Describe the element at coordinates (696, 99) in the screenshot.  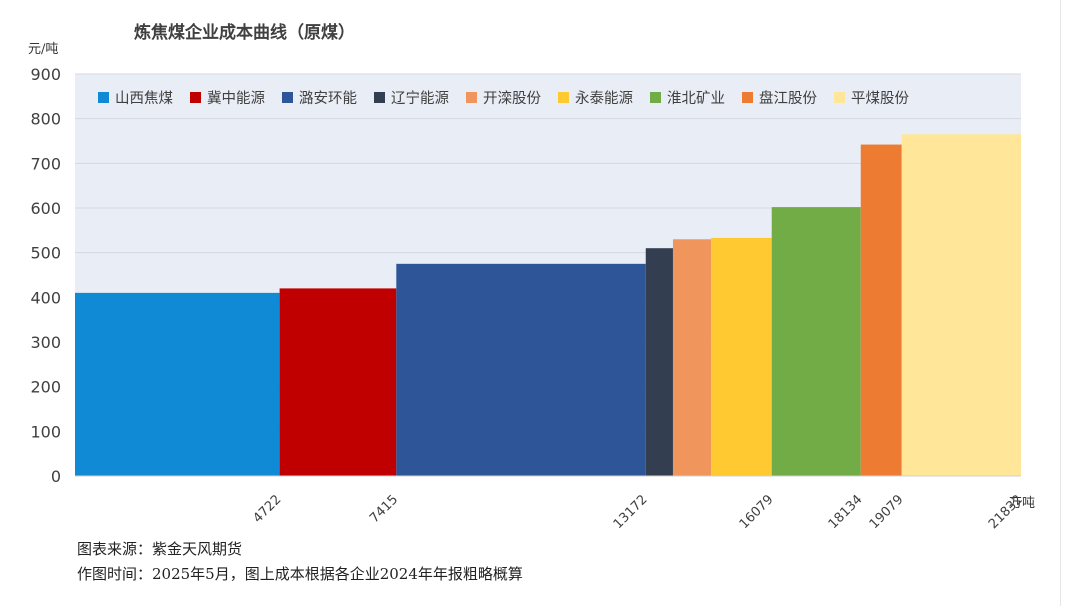
I see `legend-label: 淮北矿业` at that location.